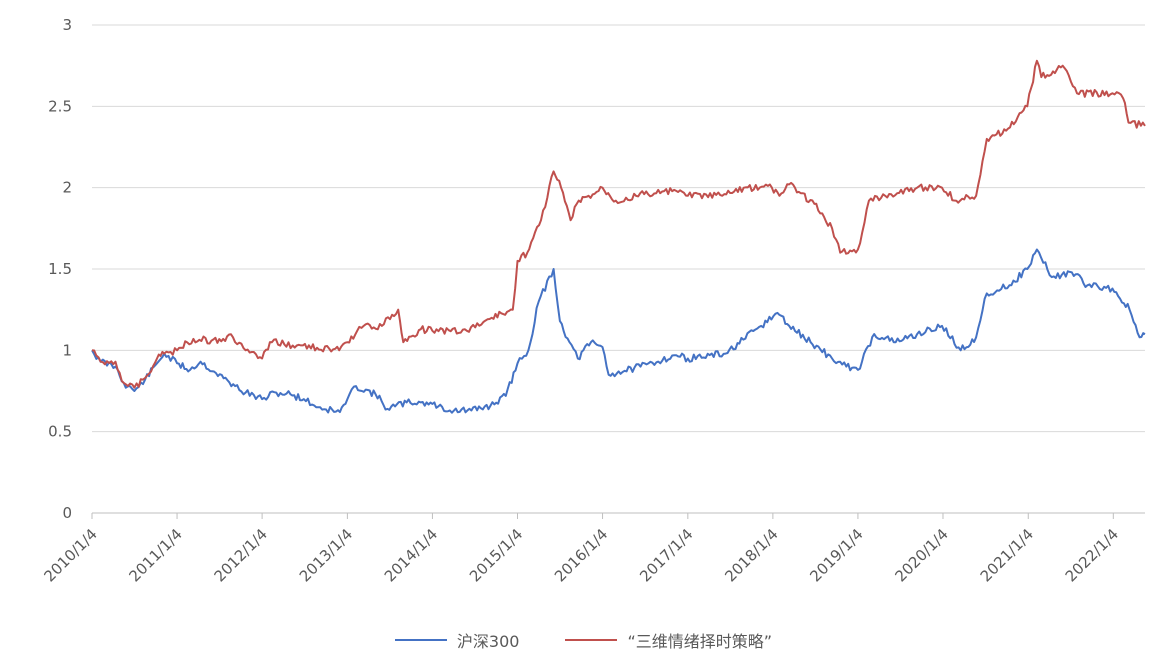 The image size is (1167, 672). What do you see at coordinates (591, 640) in the screenshot?
I see `legend-swatch-strategy` at bounding box center [591, 640].